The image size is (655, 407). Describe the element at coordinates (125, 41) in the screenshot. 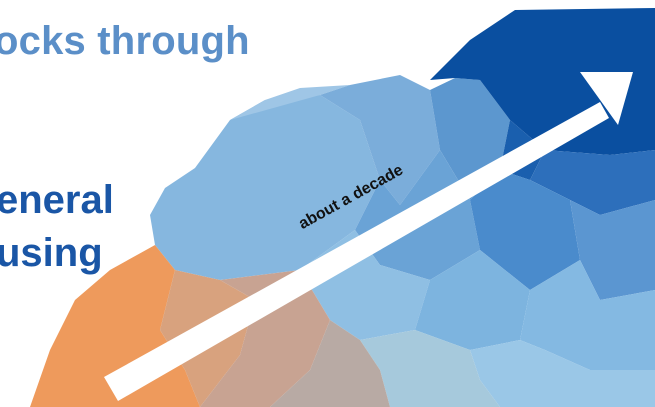

I see `headline-fragment: ocks through` at that location.